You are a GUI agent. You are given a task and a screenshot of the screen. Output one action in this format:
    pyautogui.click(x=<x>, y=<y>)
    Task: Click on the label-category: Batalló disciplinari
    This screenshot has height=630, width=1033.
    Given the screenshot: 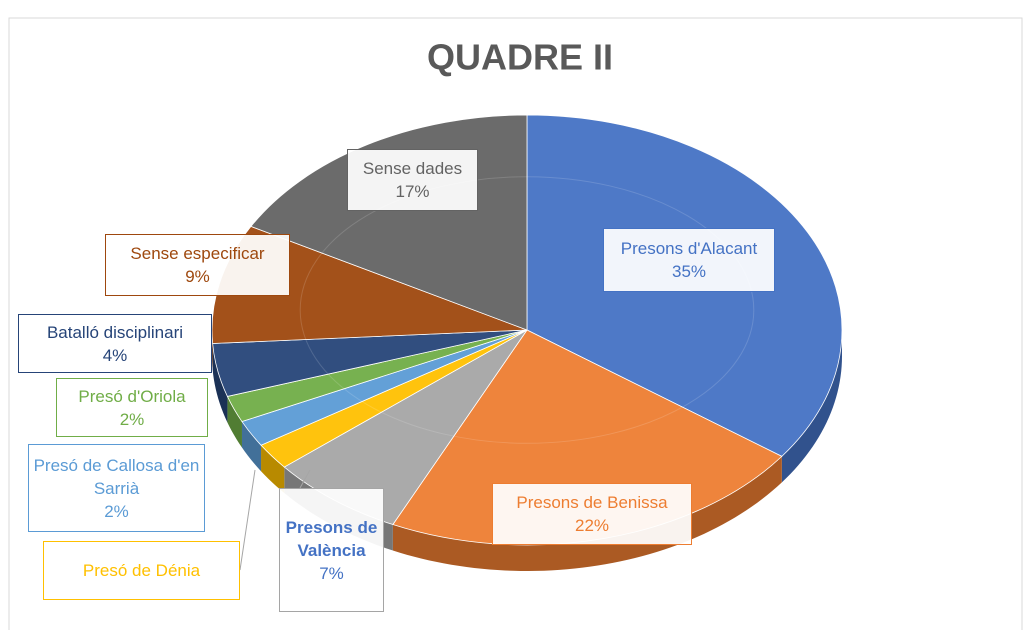 What is the action you would take?
    pyautogui.click(x=115, y=332)
    